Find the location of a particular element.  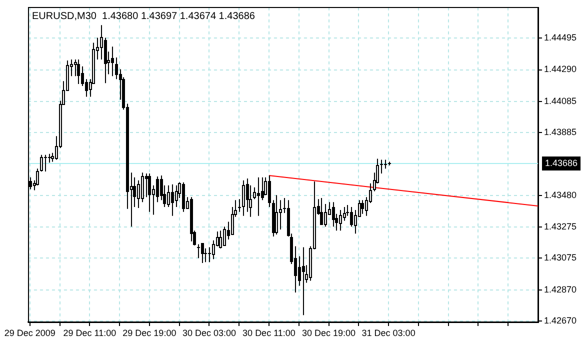

x-tick-label: 29 Dec 11:00 is located at coordinates (89, 333).